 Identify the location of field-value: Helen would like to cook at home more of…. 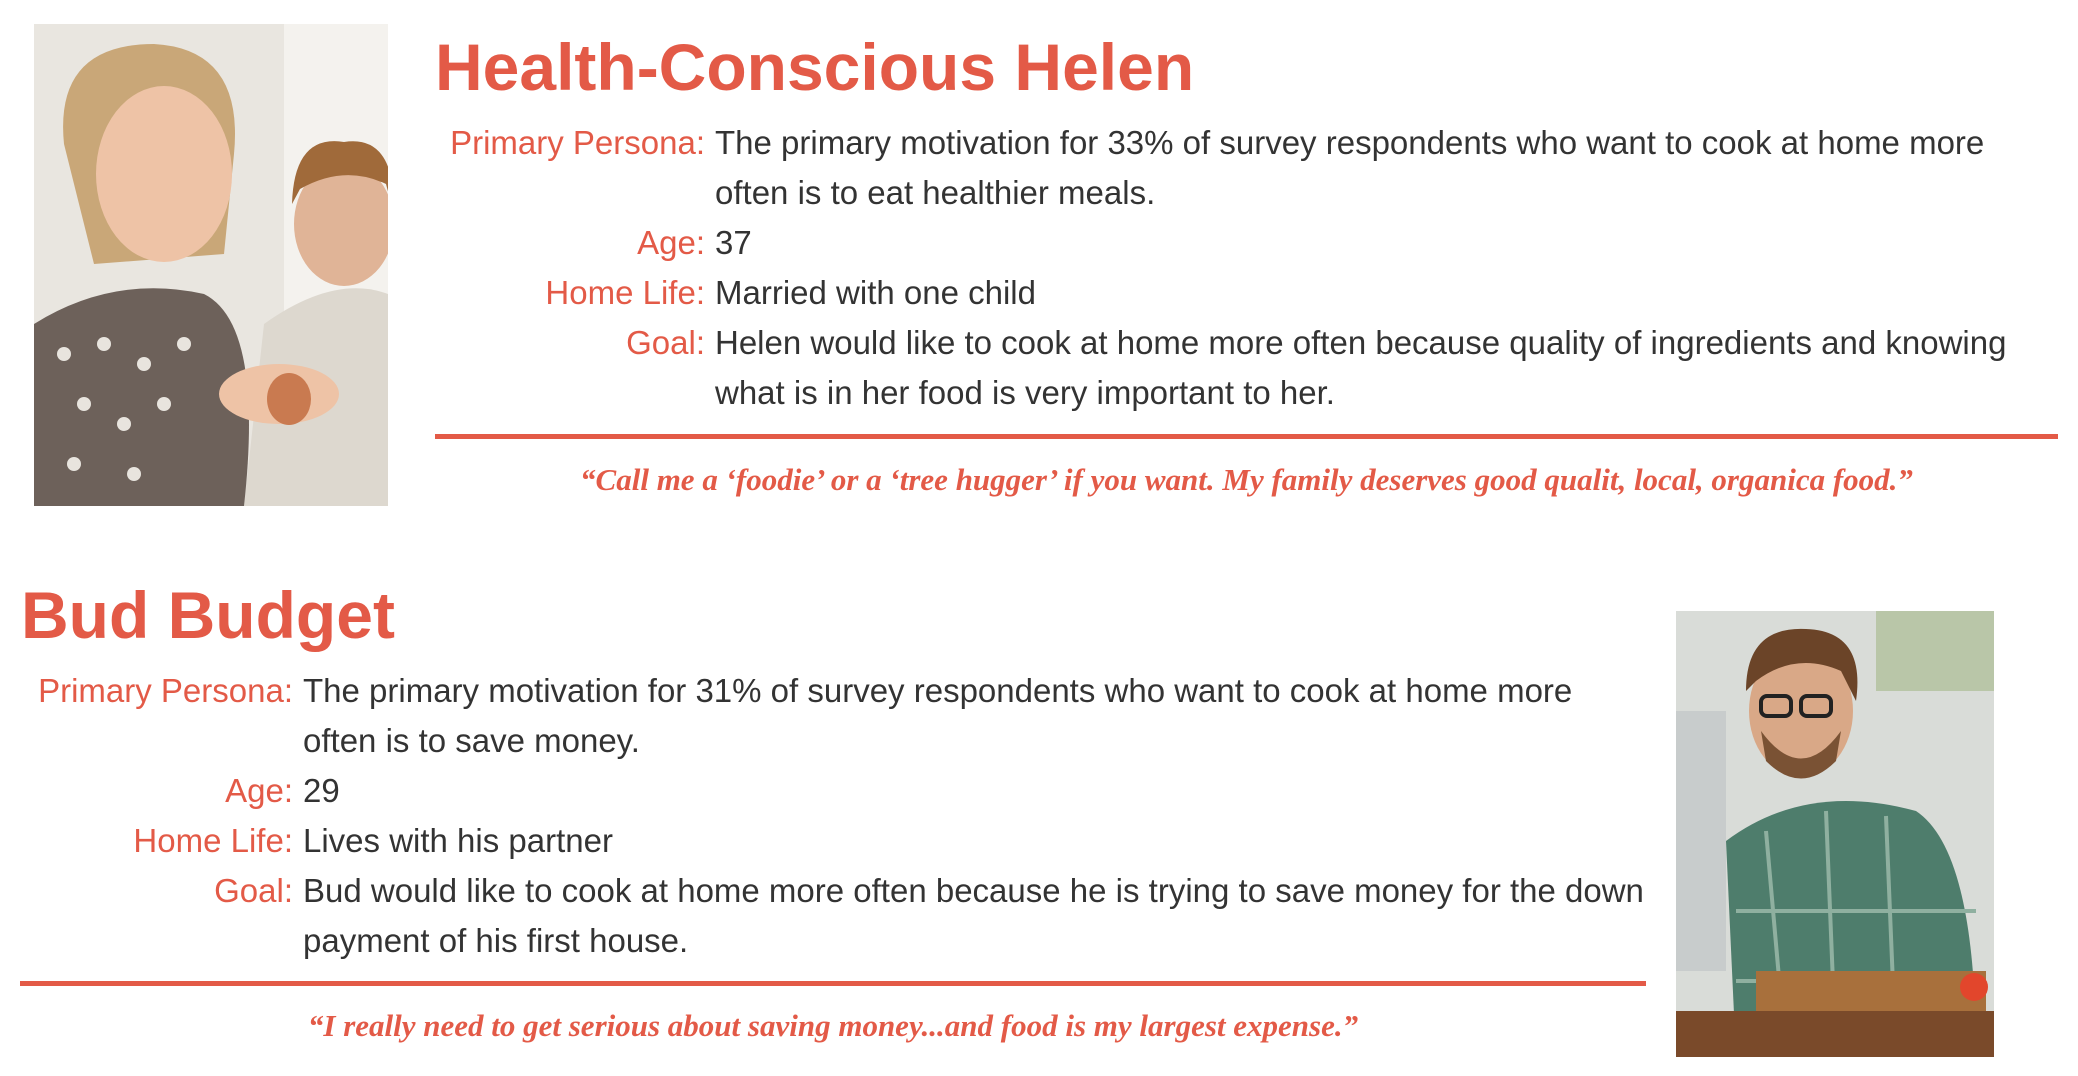
(1361, 367).